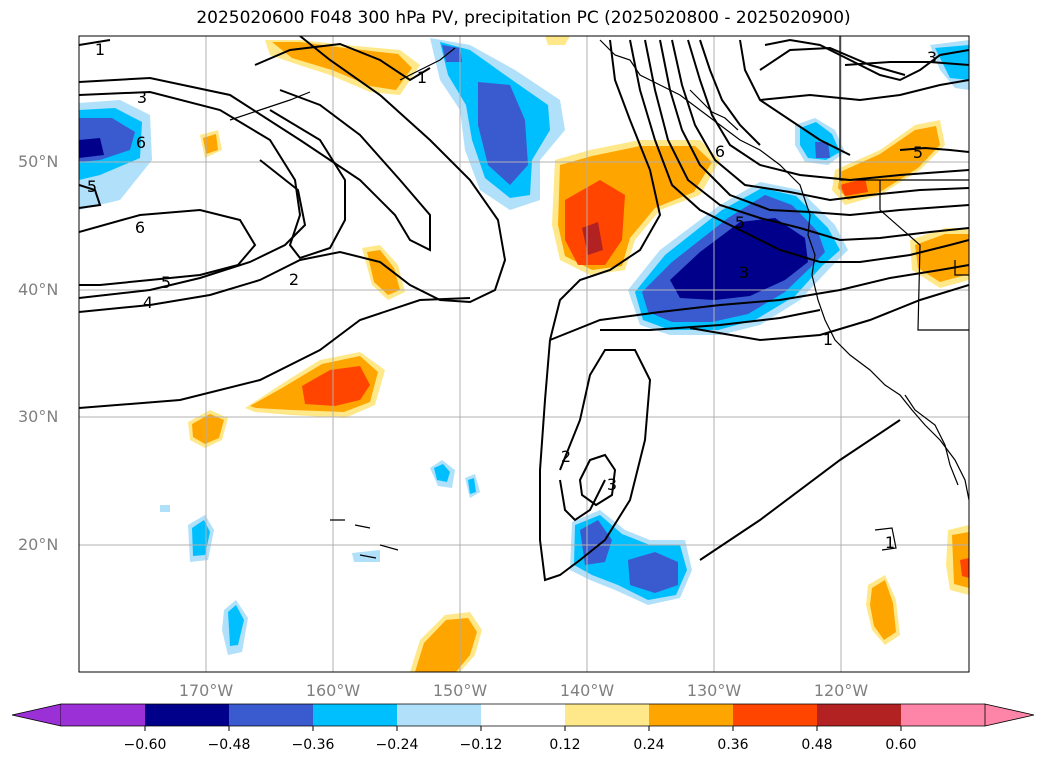 This screenshot has width=1047, height=765. What do you see at coordinates (587, 690) in the screenshot?
I see `lon-label-140w: 140°W` at bounding box center [587, 690].